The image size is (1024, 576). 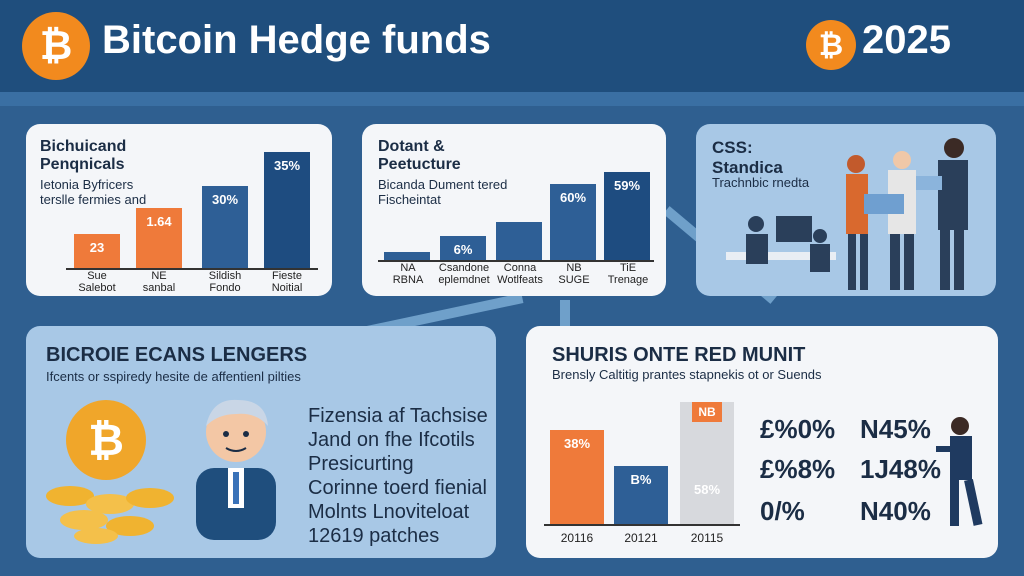 I want to click on feature-line: Fizensia af Tachsise, so click(x=398, y=416).